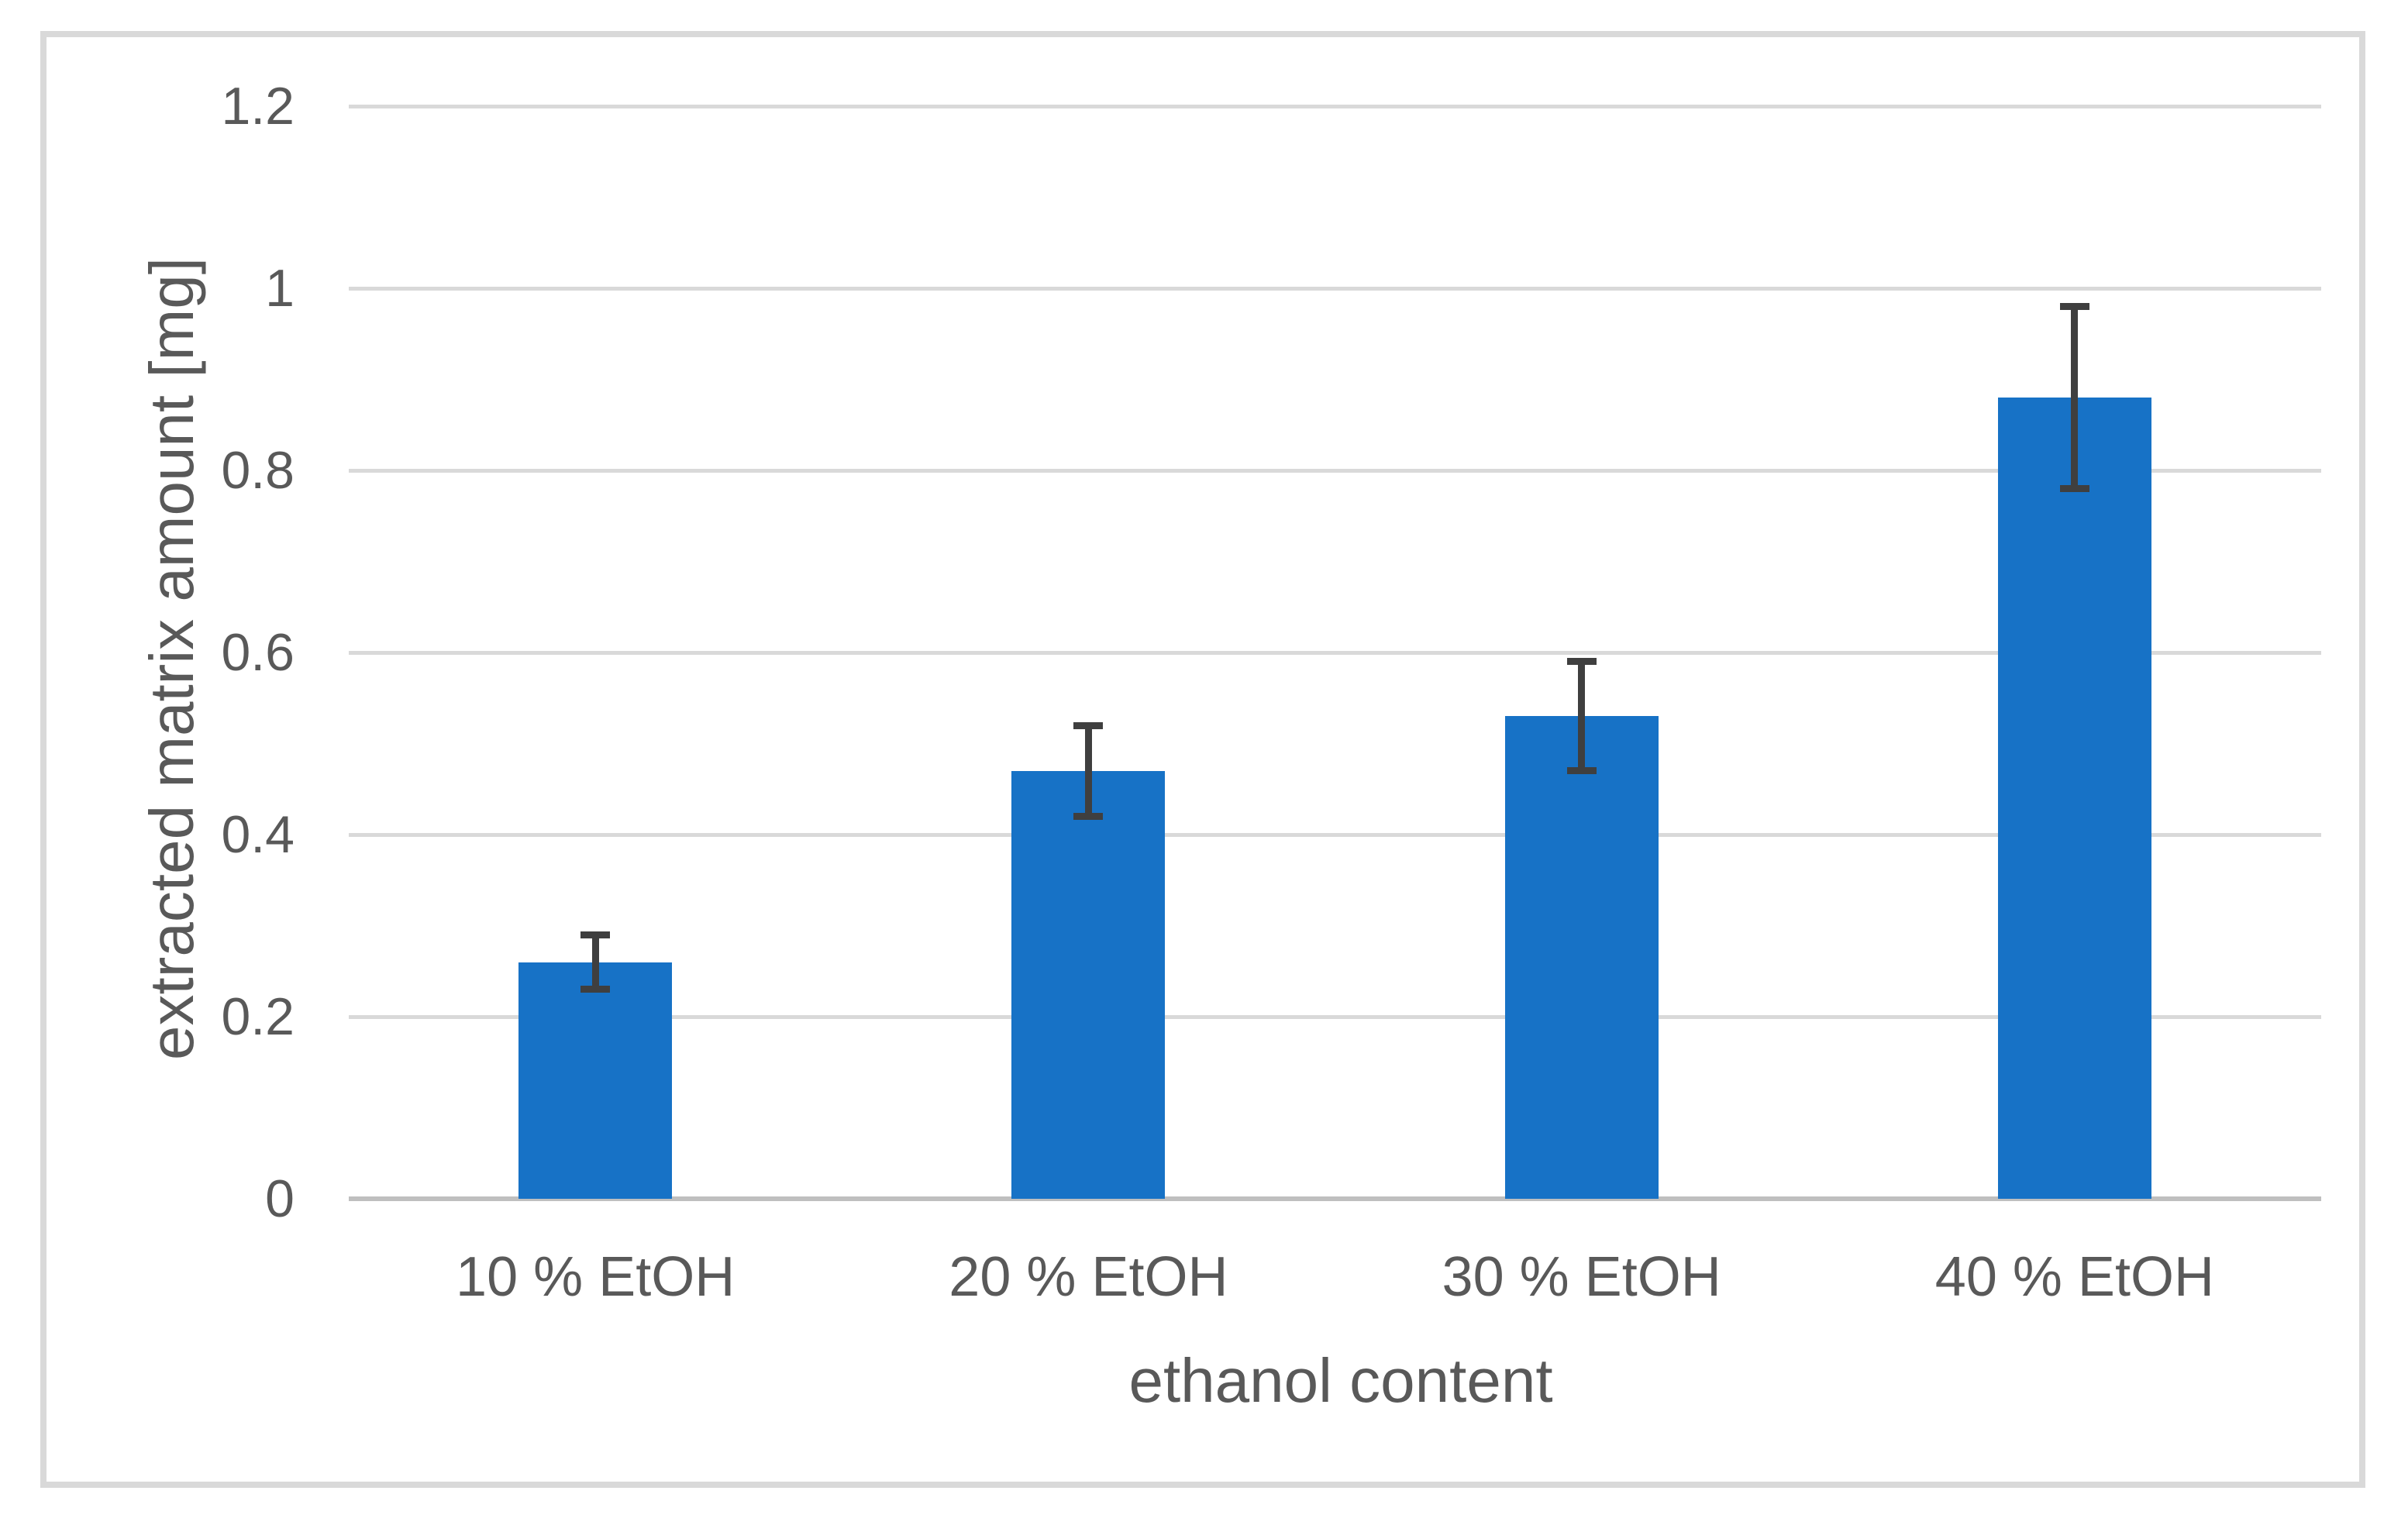 This screenshot has height=1532, width=2408. I want to click on y-tick-label: 1.2, so click(258, 106).